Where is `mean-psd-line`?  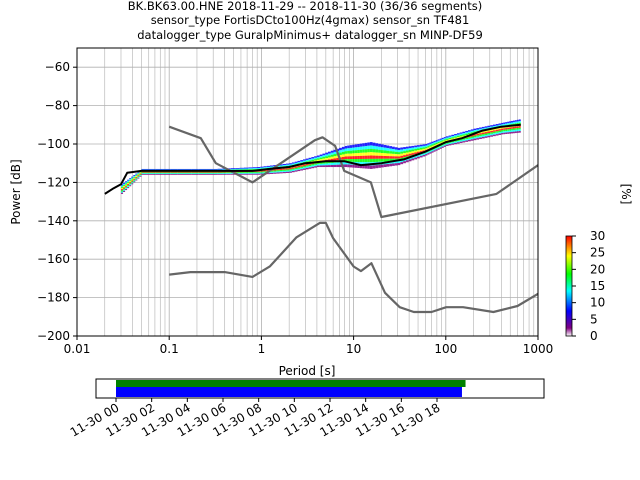 mean-psd-line is located at coordinates (312, 159).